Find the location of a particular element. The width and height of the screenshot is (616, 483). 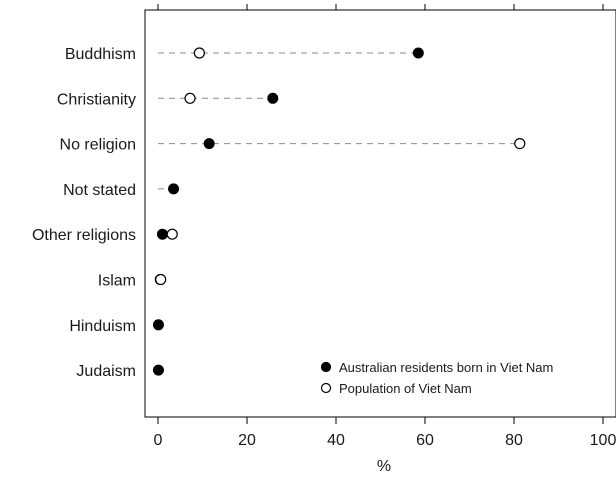

x-tick-label: 0 is located at coordinates (158, 440).